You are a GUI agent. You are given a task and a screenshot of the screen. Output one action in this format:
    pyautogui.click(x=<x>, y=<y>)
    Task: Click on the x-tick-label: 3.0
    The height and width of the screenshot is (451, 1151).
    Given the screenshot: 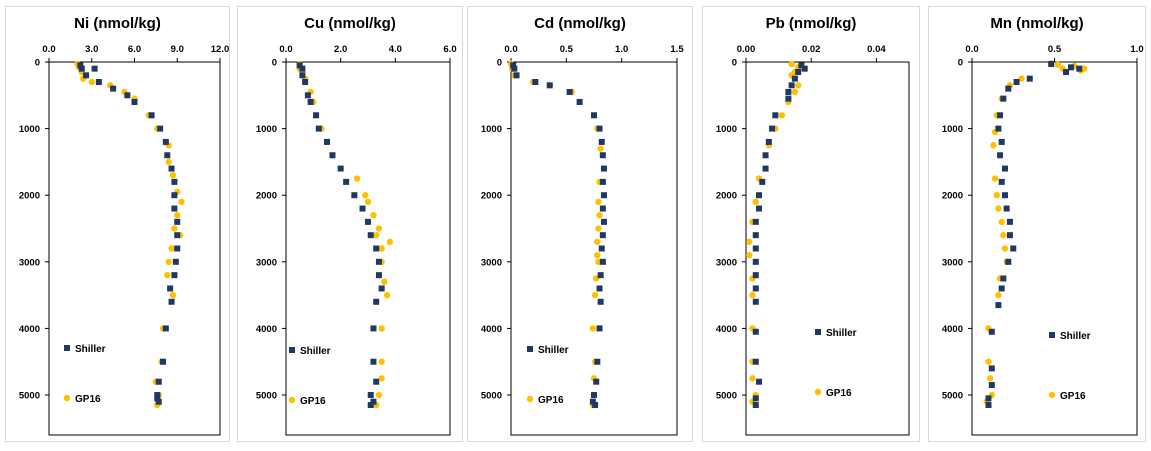 What is the action you would take?
    pyautogui.click(x=91, y=49)
    